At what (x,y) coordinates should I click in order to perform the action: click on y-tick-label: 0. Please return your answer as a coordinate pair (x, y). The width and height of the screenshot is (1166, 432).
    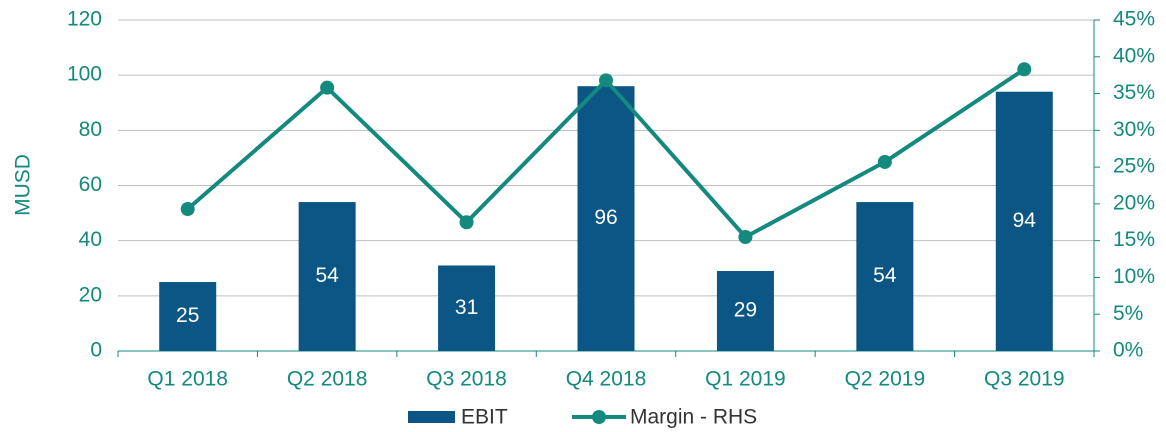
    Looking at the image, I should click on (96, 350).